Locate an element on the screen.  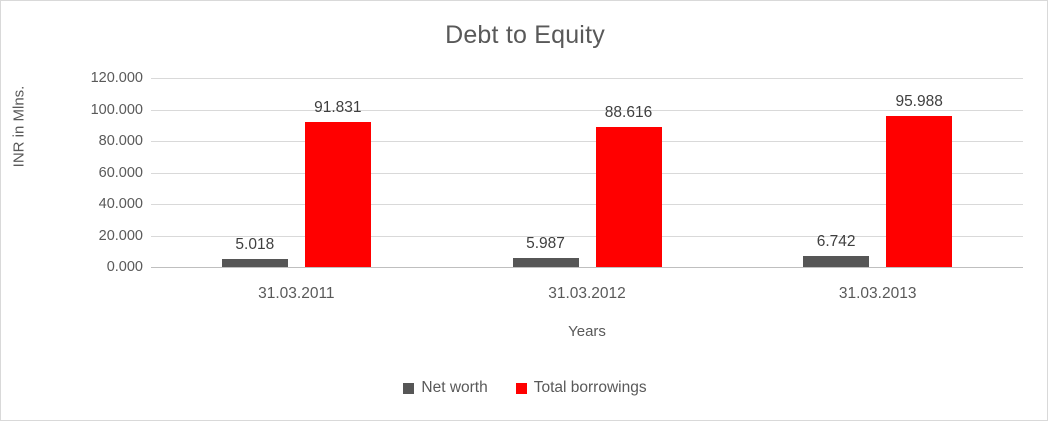
bar-value-label: 88.616 is located at coordinates (628, 113).